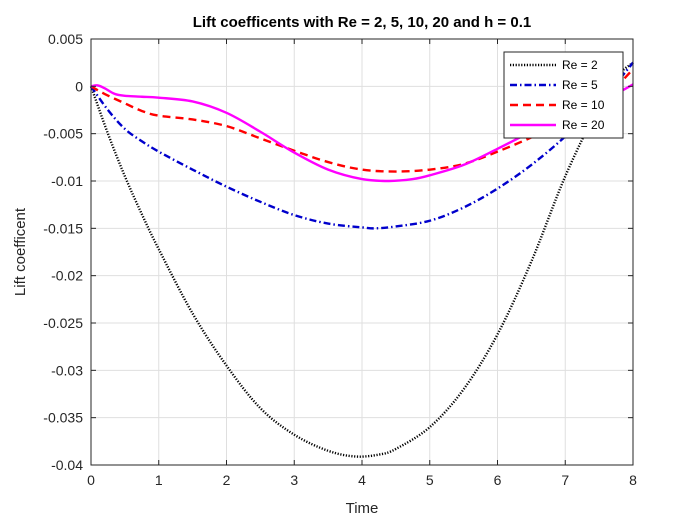 Image resolution: width=700 pixels, height=525 pixels. I want to click on y-tick-label: -0.03, so click(67, 370).